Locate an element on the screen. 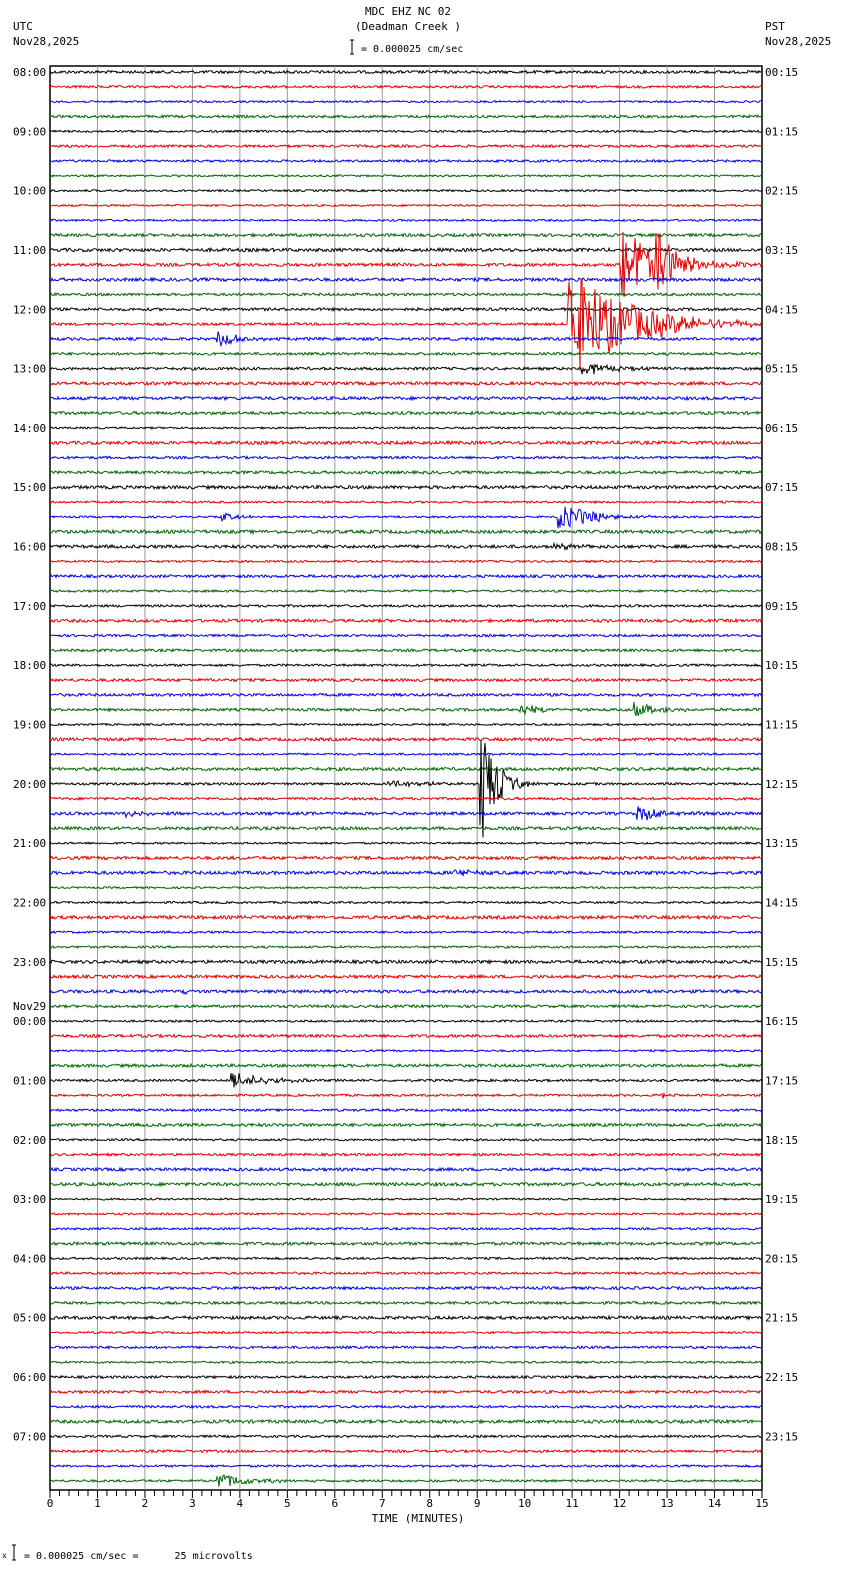 The width and height of the screenshot is (850, 1584). pst-hour-label: 11:15 is located at coordinates (781, 725).